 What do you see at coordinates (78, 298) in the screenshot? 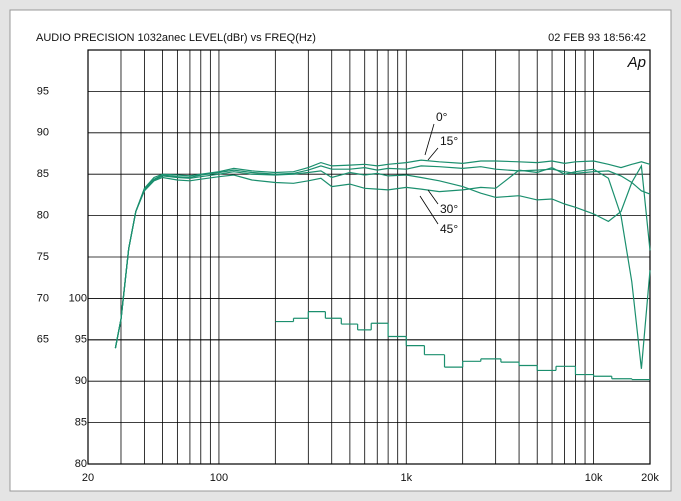
I see `y2-tick-label: 100` at bounding box center [78, 298].